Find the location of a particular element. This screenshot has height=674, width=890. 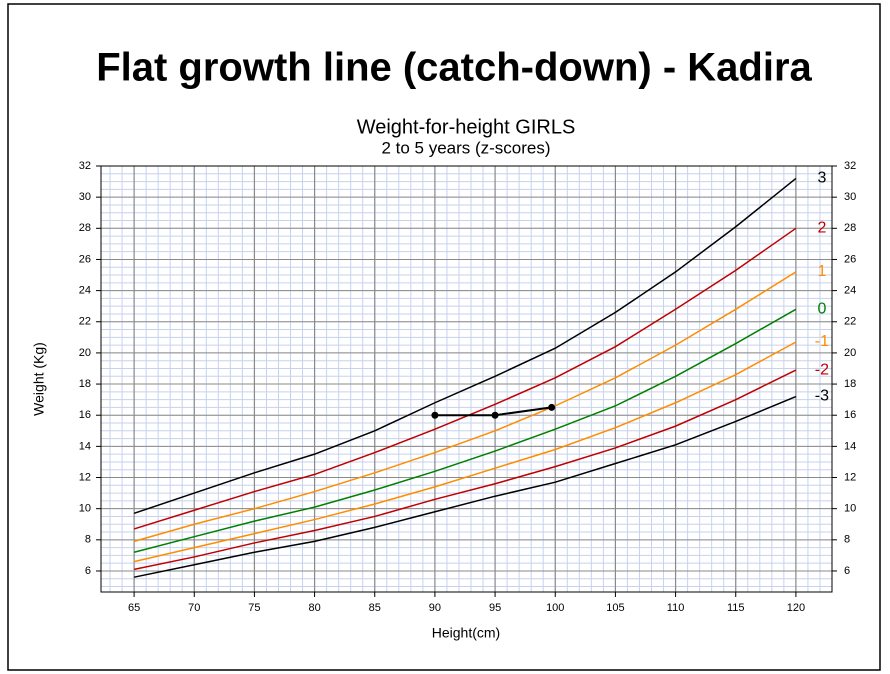

series-label: 2 is located at coordinates (821, 228).